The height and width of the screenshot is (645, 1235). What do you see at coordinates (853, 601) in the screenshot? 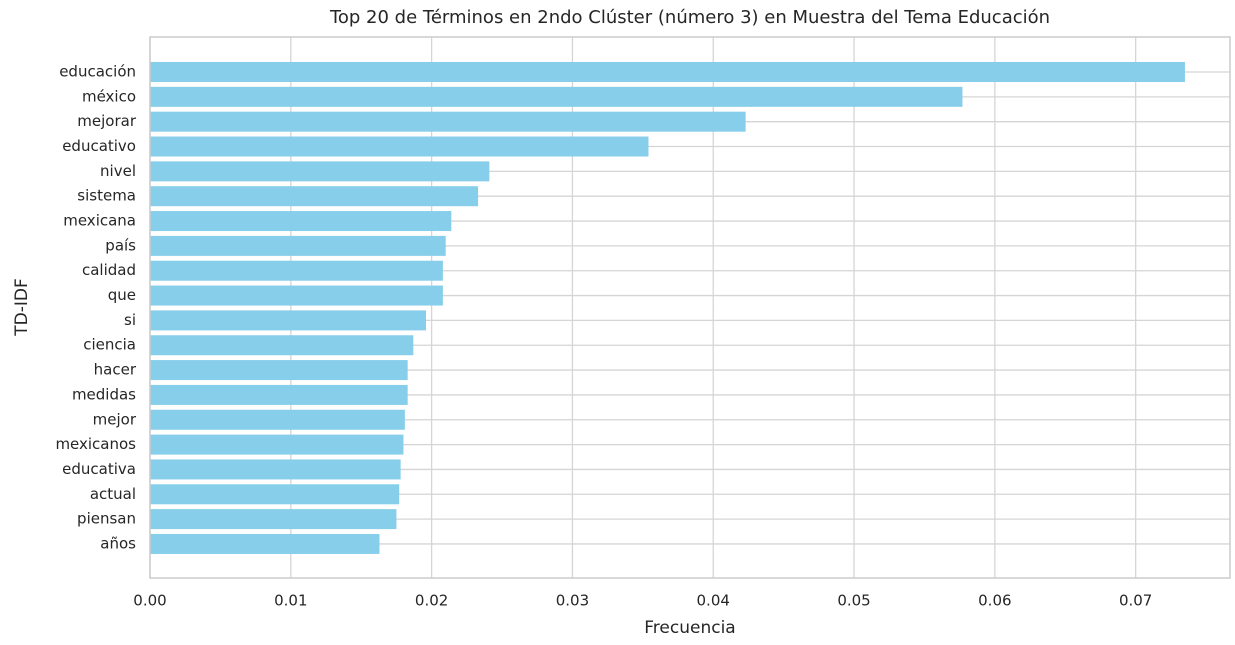
I see `x-tick-label: 0.05` at bounding box center [853, 601].